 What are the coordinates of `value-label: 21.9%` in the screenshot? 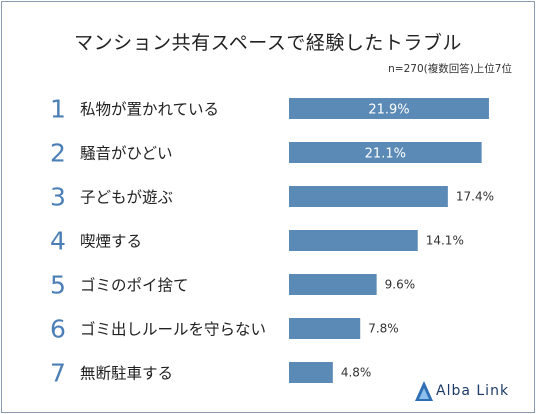 It's located at (388, 110).